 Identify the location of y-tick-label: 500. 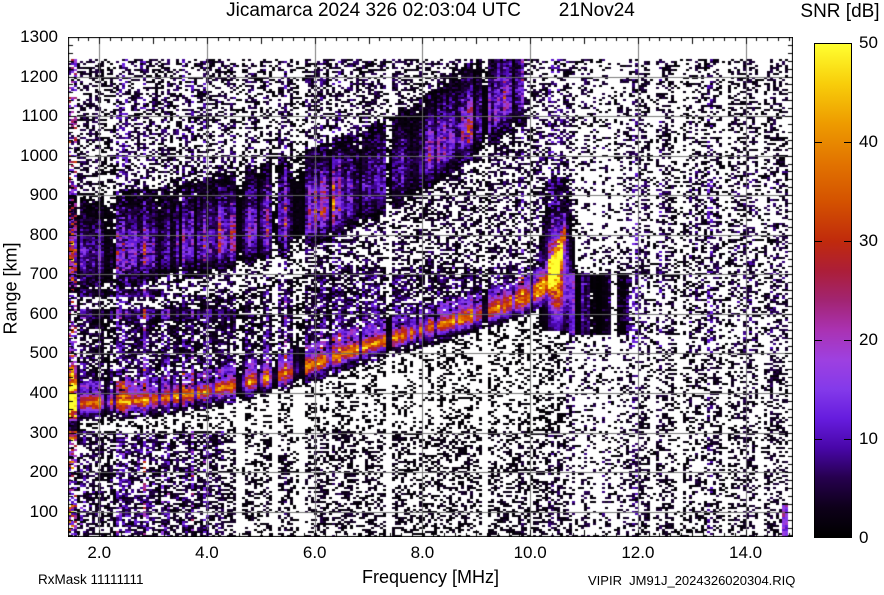
(43, 353).